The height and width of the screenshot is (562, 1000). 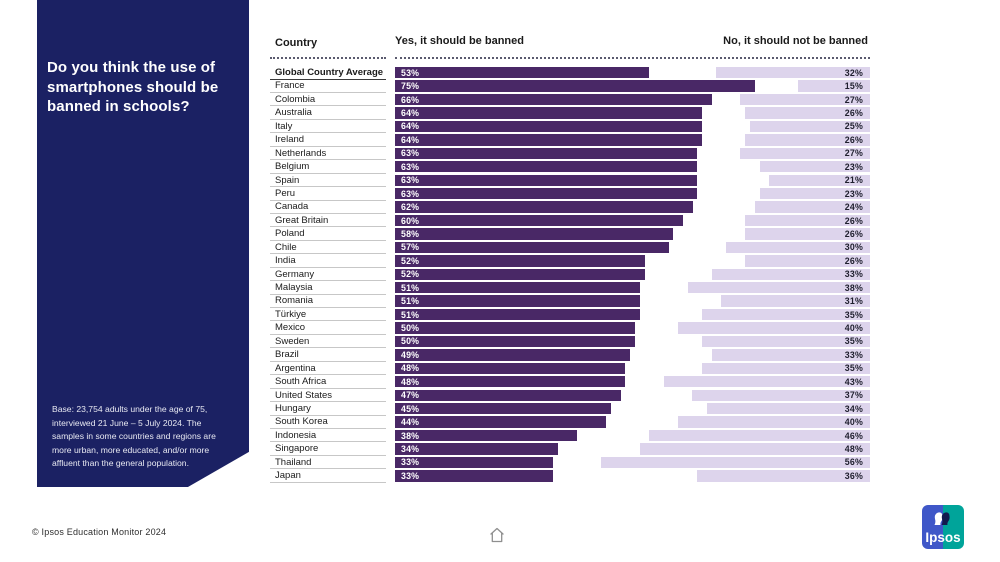 I want to click on yes-value-label: 60%, so click(x=410, y=220).